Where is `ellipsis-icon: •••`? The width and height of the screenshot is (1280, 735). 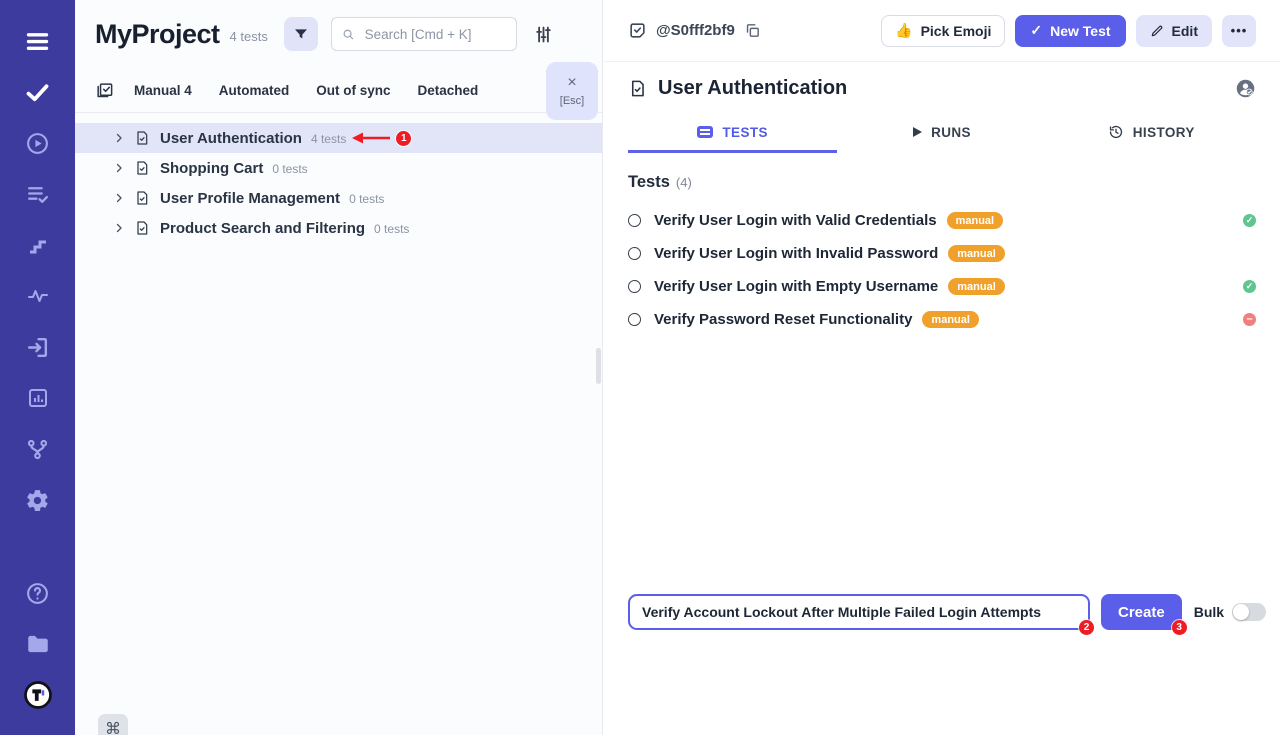 ellipsis-icon: ••• is located at coordinates (1239, 30).